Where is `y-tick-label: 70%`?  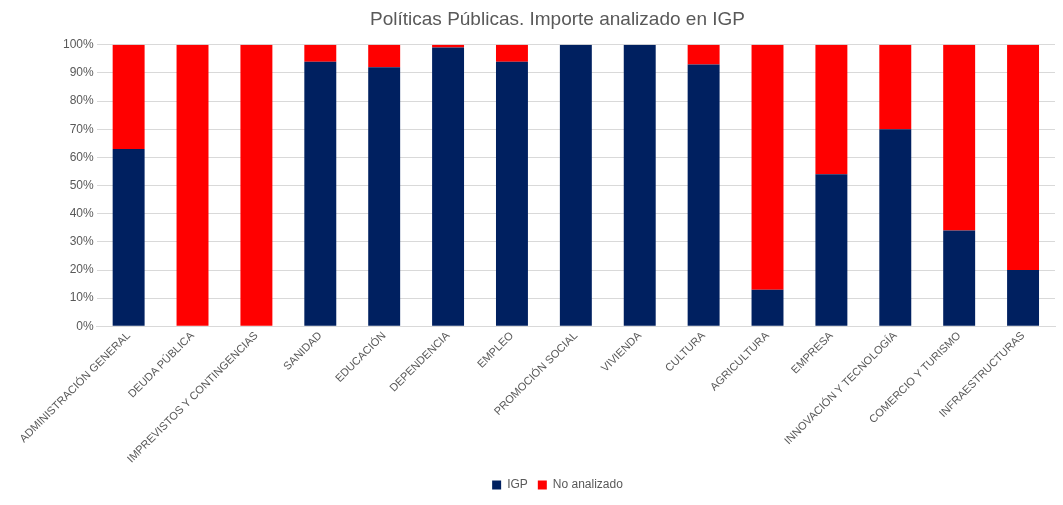
y-tick-label: 70% is located at coordinates (82, 128).